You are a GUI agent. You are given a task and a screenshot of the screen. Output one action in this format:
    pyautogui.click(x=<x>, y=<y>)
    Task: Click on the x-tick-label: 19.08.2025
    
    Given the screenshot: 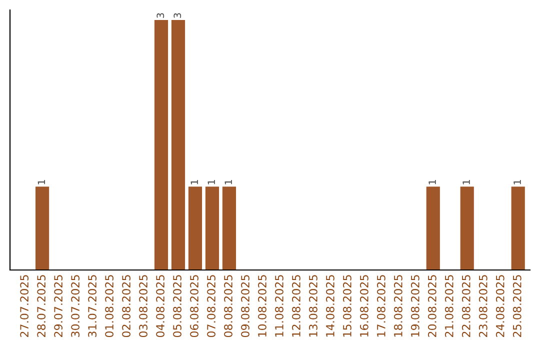 What is the action you would take?
    pyautogui.click(x=415, y=306)
    